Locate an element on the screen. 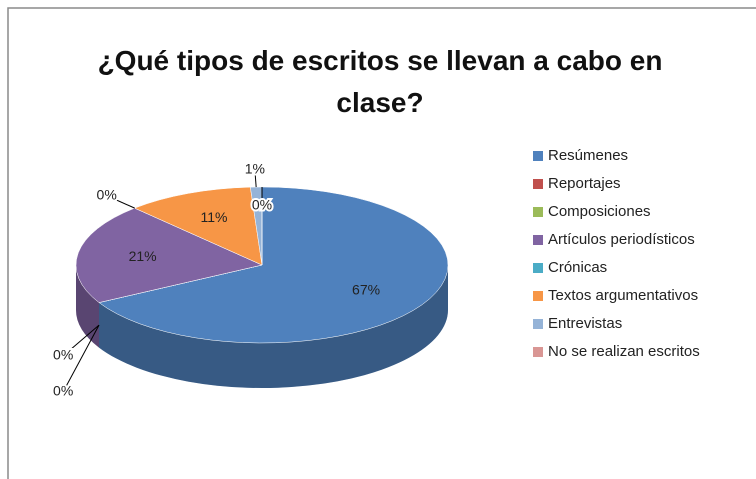  legend-label: Crónicas is located at coordinates (577, 267).